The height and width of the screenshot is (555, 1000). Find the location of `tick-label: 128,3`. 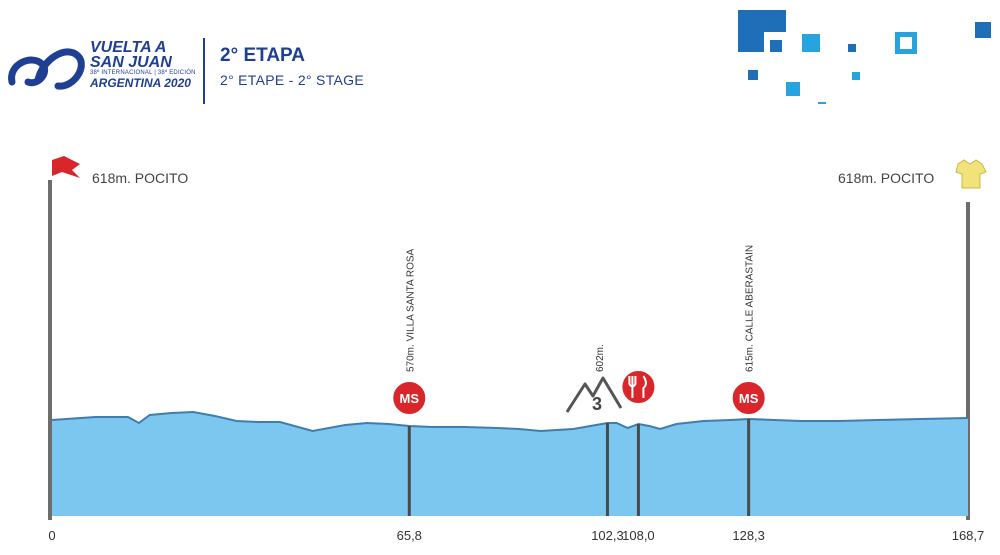

tick-label: 128,3 is located at coordinates (748, 535).